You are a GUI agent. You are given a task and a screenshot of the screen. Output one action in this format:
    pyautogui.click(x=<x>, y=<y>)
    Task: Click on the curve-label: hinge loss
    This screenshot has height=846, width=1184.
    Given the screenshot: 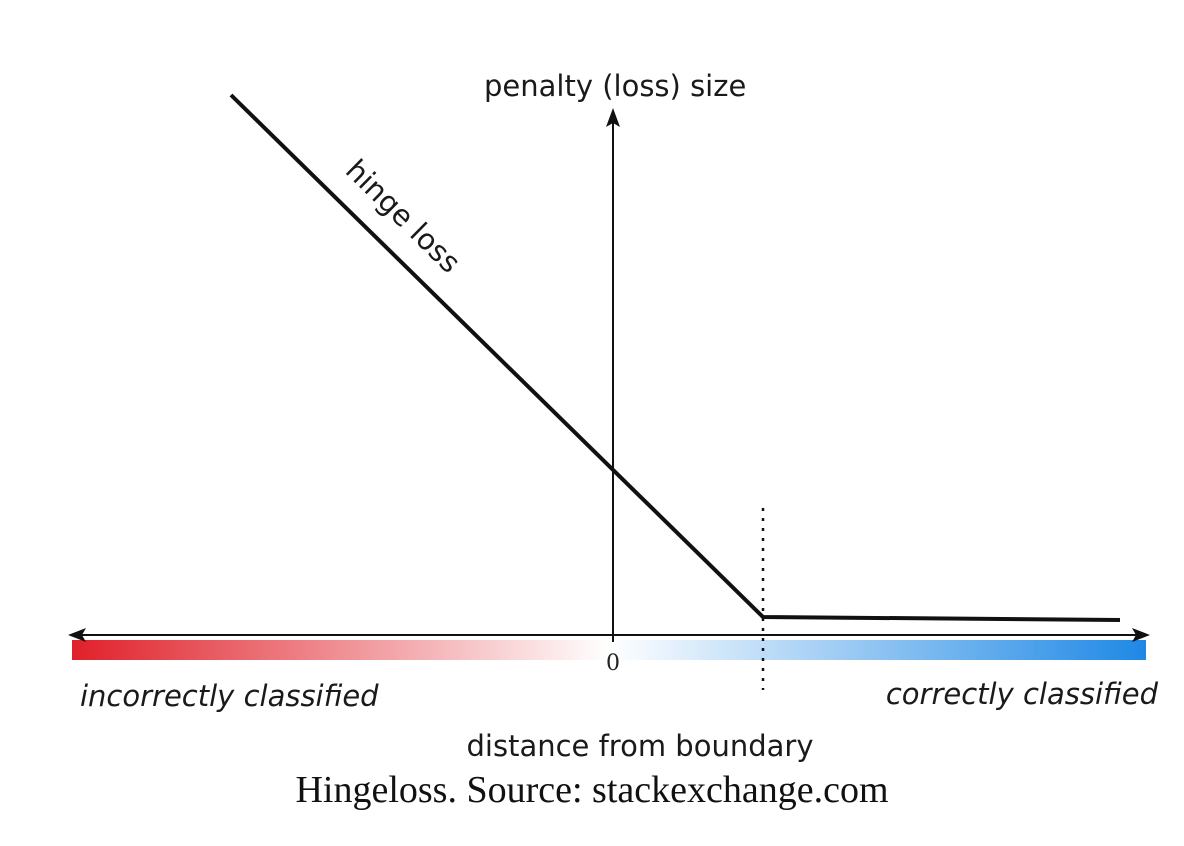 What is the action you would take?
    pyautogui.click(x=403, y=216)
    